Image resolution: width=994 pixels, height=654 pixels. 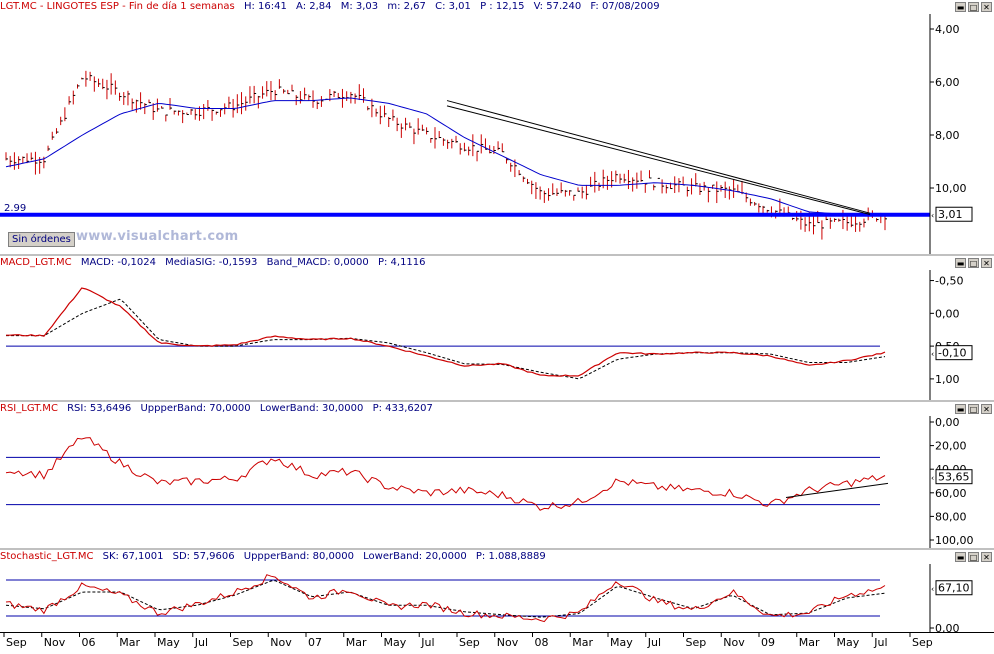 I want to click on macd-p: P: 4,1116, so click(x=401, y=262).